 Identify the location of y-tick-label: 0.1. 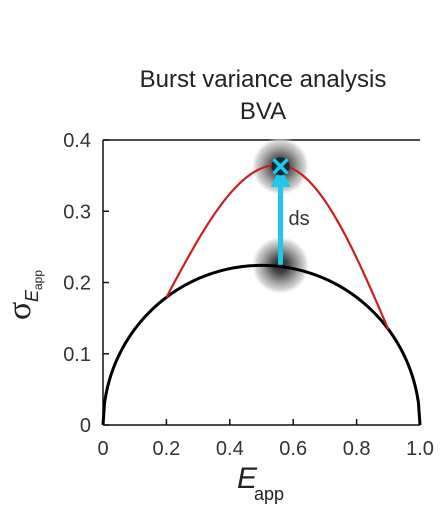
(77, 355).